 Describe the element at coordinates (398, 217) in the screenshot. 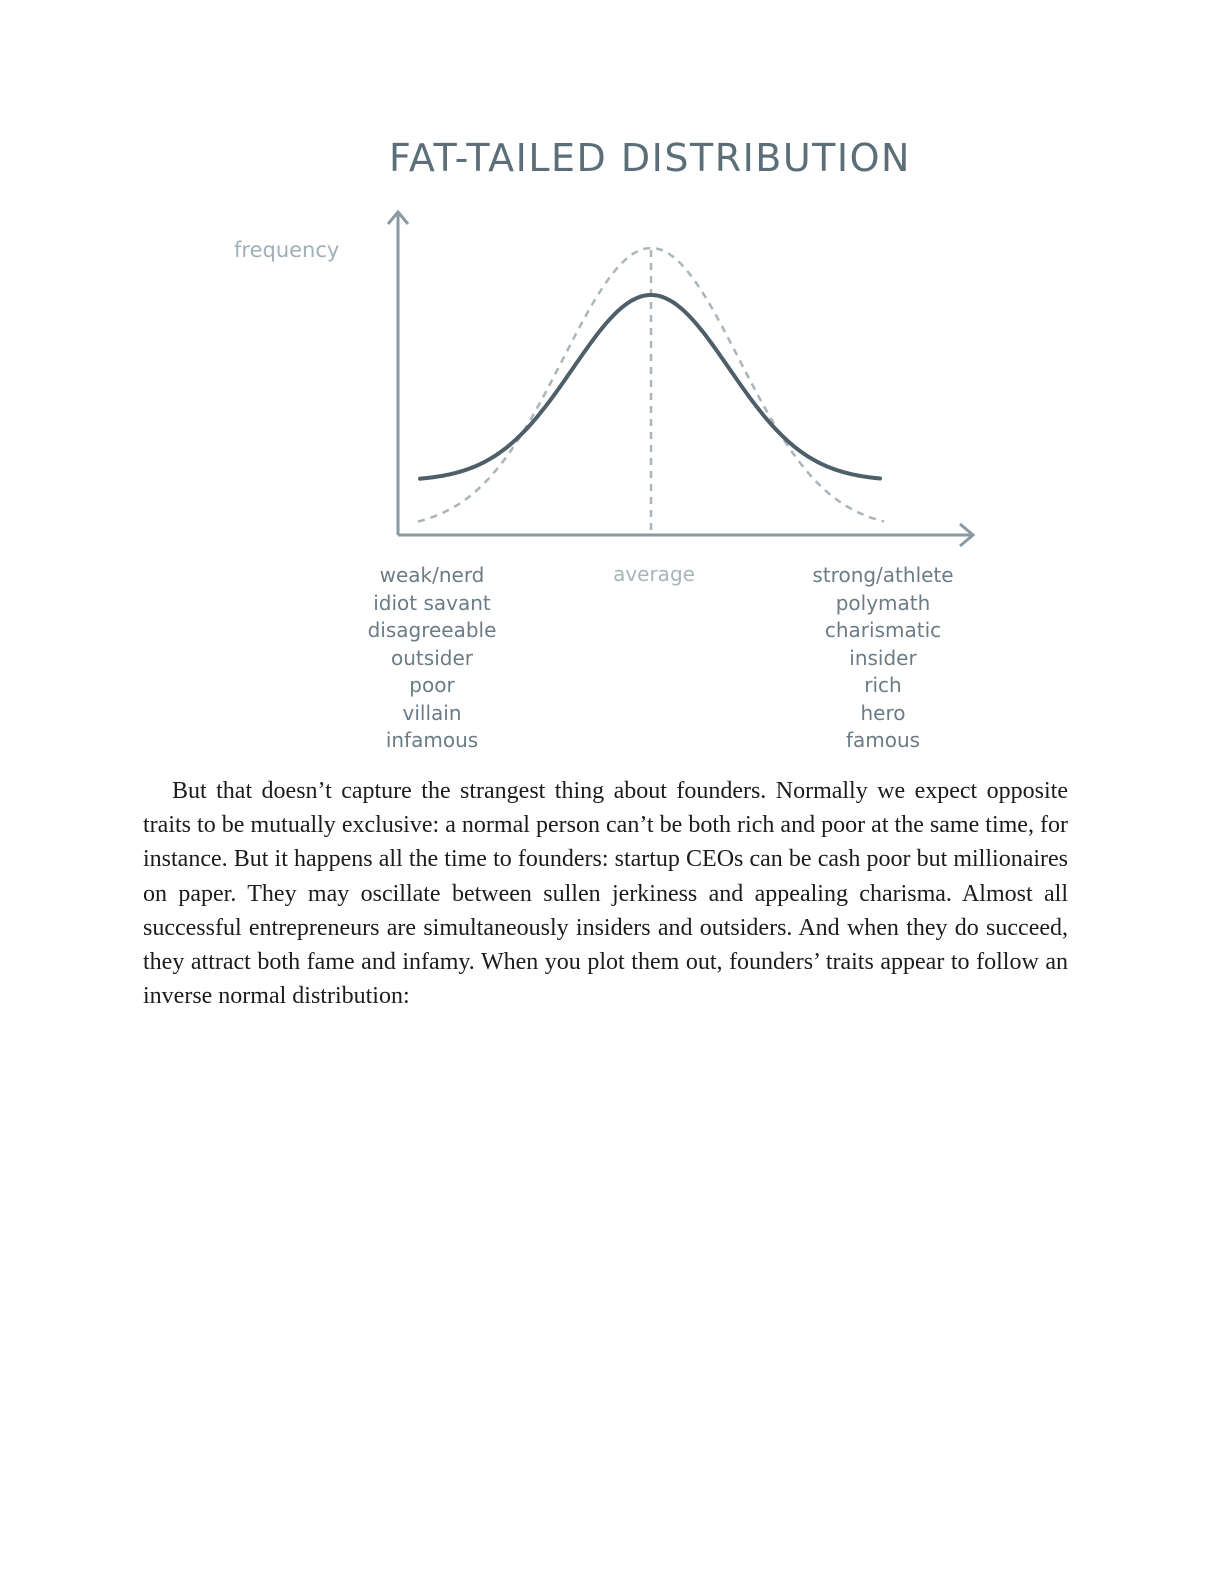

I see `y-axis-arrow` at that location.